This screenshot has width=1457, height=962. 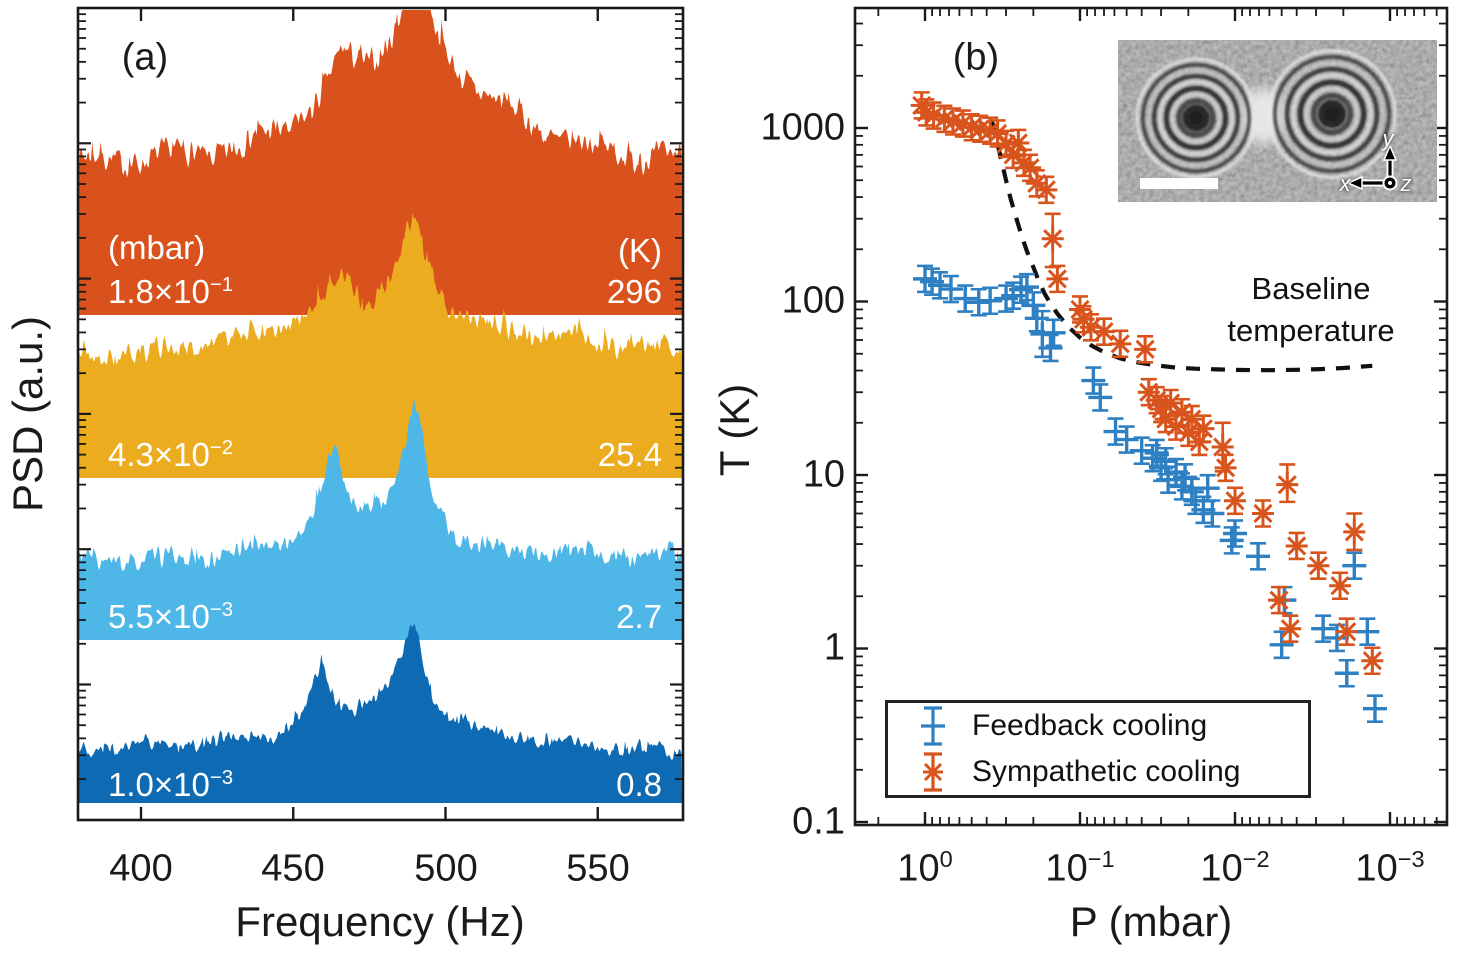 What do you see at coordinates (925, 867) in the screenshot?
I see `panel-b-x-tick-1e0: 10⁰` at bounding box center [925, 867].